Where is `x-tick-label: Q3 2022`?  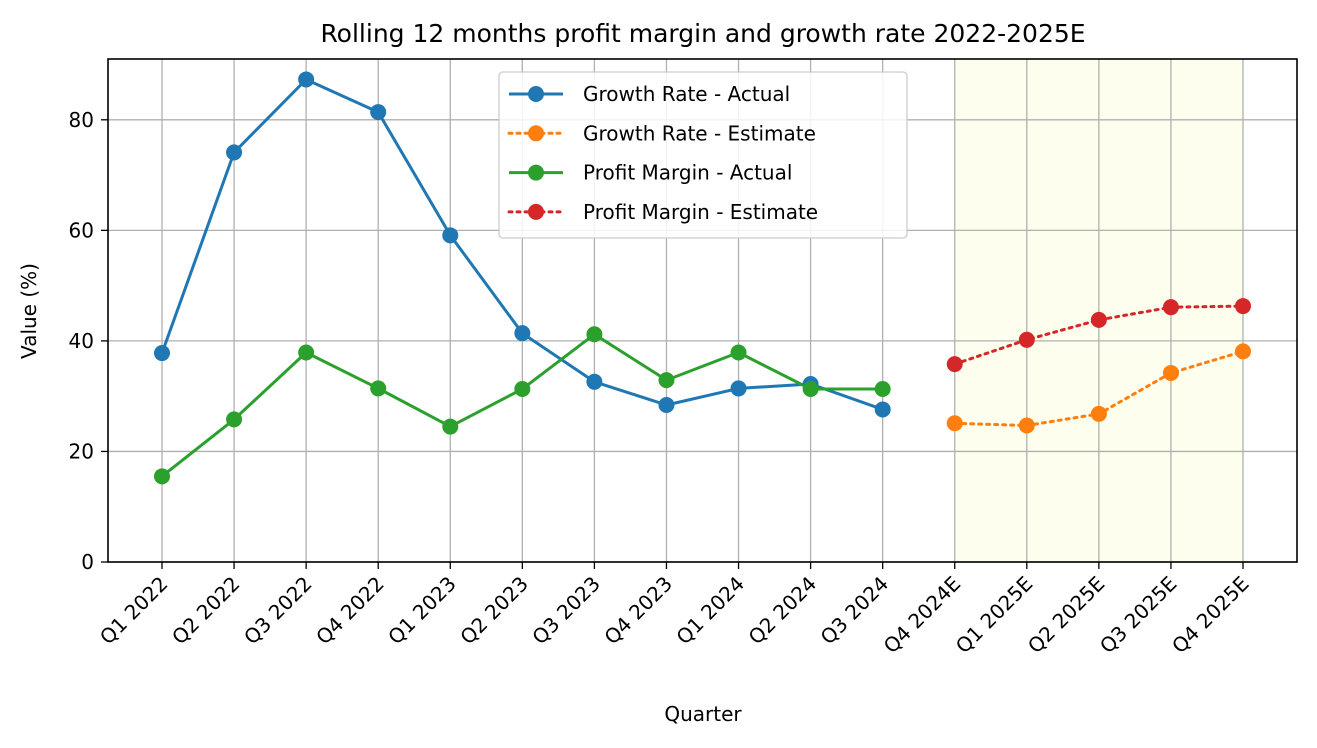 x-tick-label: Q3 2022 is located at coordinates (278, 611).